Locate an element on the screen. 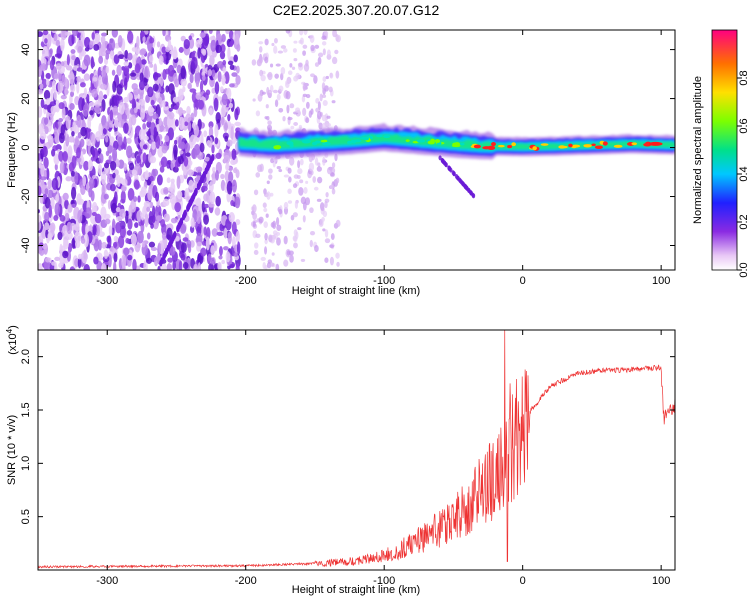 The height and width of the screenshot is (600, 750). spectrogram-tail-blob is located at coordinates (440, 158).